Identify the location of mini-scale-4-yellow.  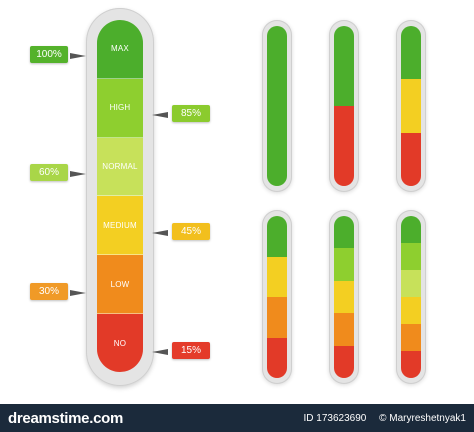
(277, 276).